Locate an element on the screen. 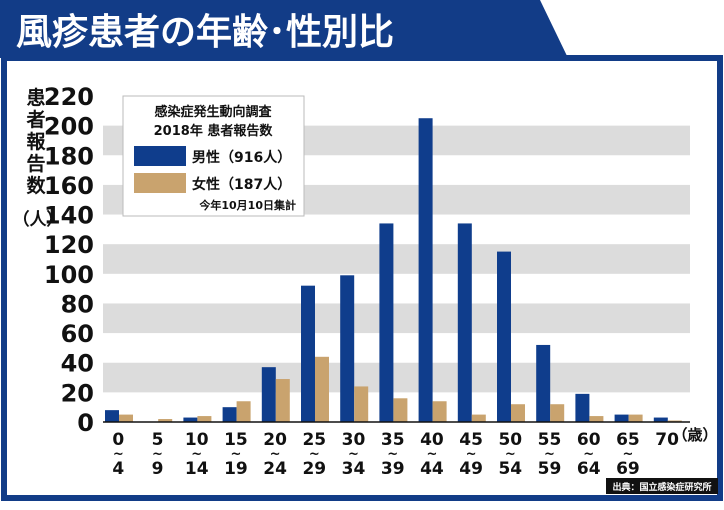 The width and height of the screenshot is (724, 510). x-tick-label-start: 50 is located at coordinates (510, 440).